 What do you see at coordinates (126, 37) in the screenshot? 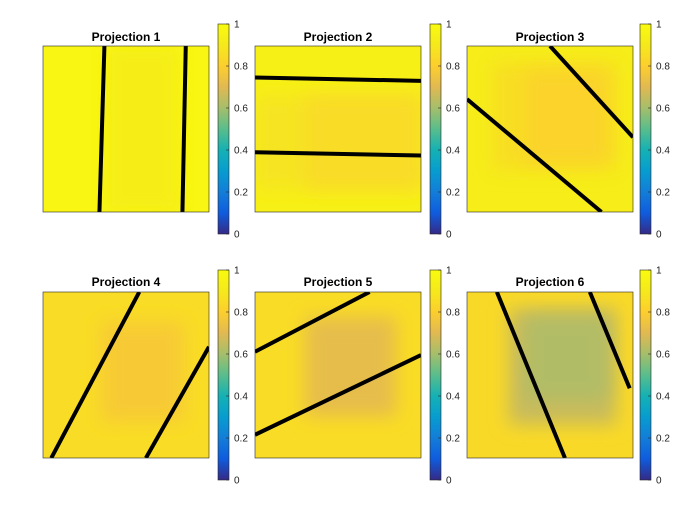
I see `panel-title: Projection 1` at bounding box center [126, 37].